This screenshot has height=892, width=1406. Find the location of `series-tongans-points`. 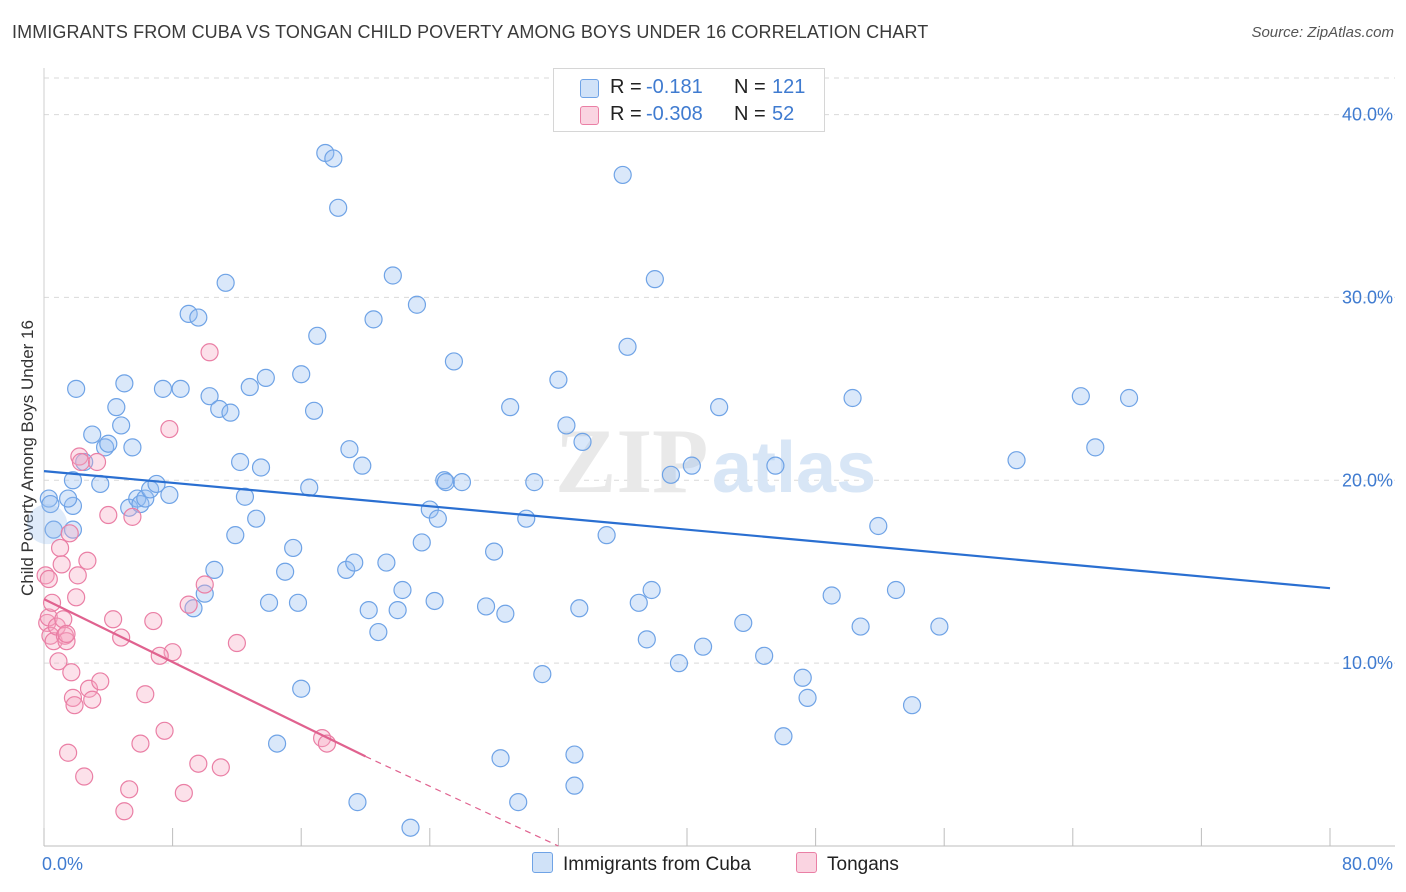

series-tongans-points is located at coordinates (186, 582).